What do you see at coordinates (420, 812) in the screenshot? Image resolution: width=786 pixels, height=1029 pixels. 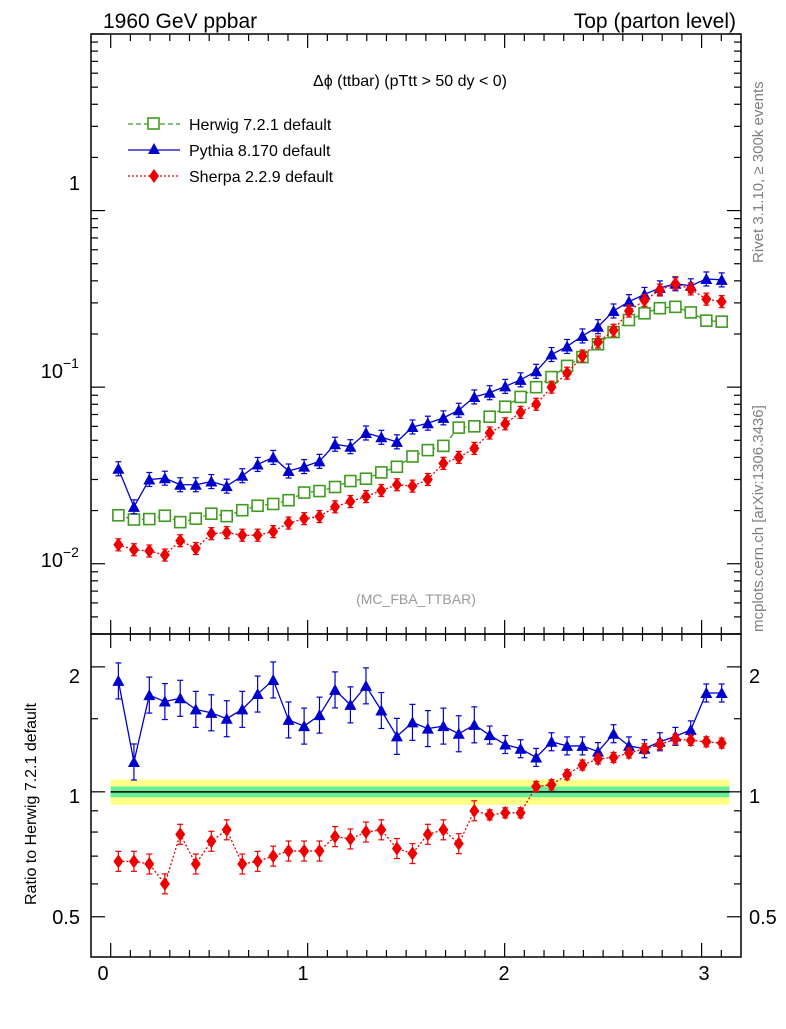 I see `ratio-line-sherpa` at bounding box center [420, 812].